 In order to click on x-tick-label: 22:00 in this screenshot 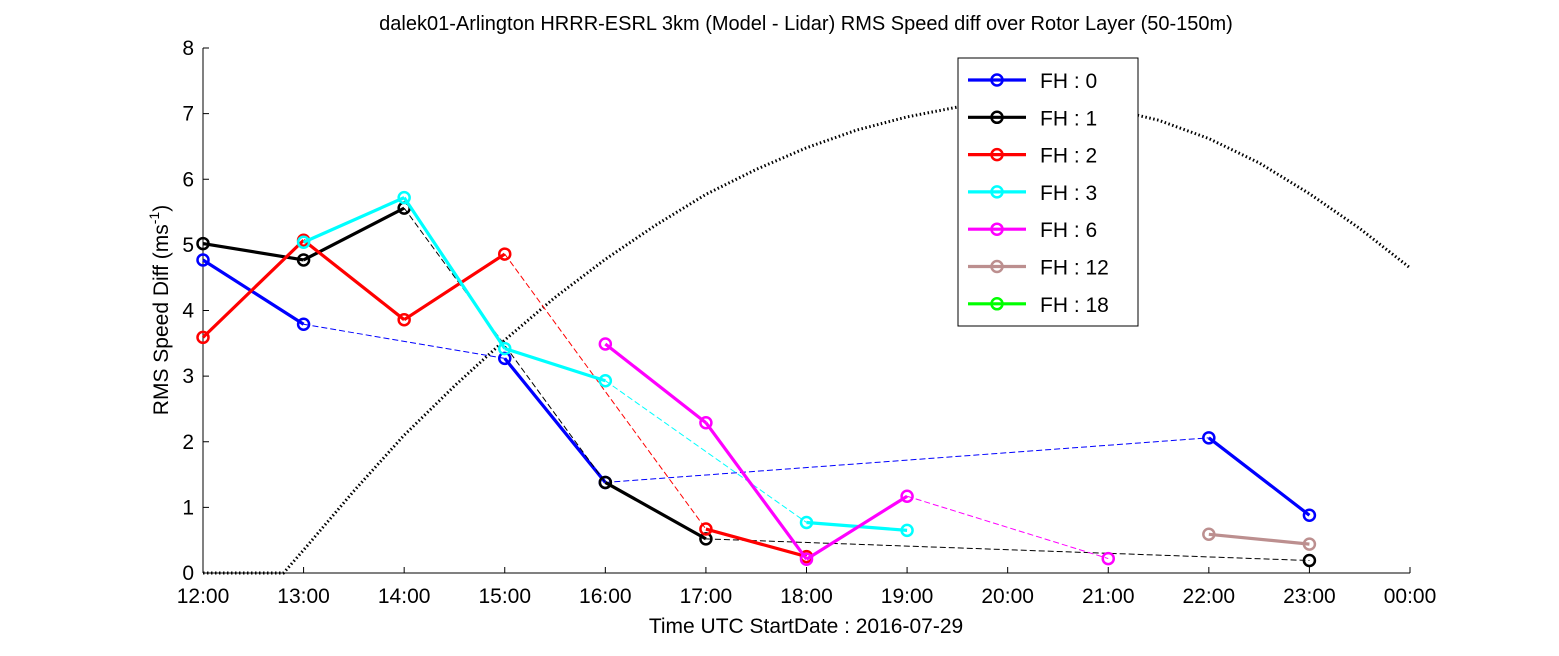, I will do `click(1209, 596)`.